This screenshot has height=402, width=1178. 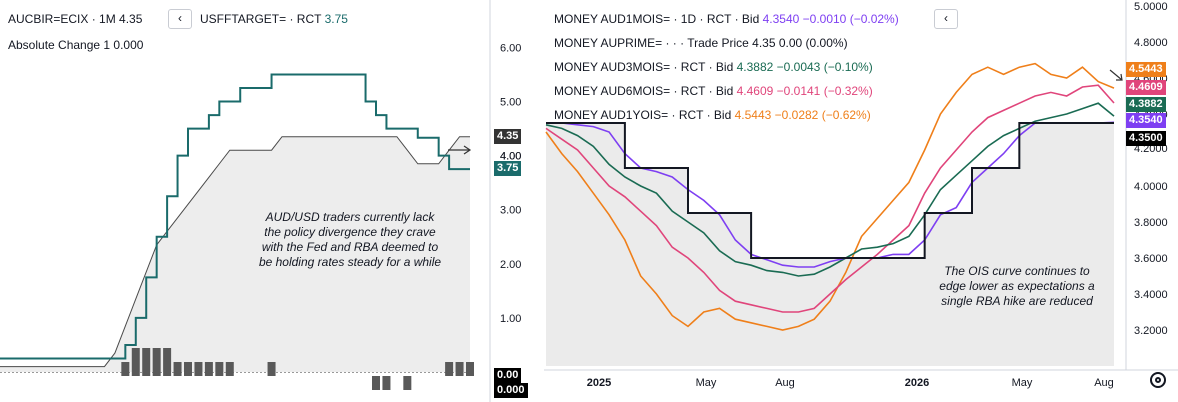 What do you see at coordinates (1151, 149) in the screenshot?
I see `y-tick-label: 4.2000` at bounding box center [1151, 149].